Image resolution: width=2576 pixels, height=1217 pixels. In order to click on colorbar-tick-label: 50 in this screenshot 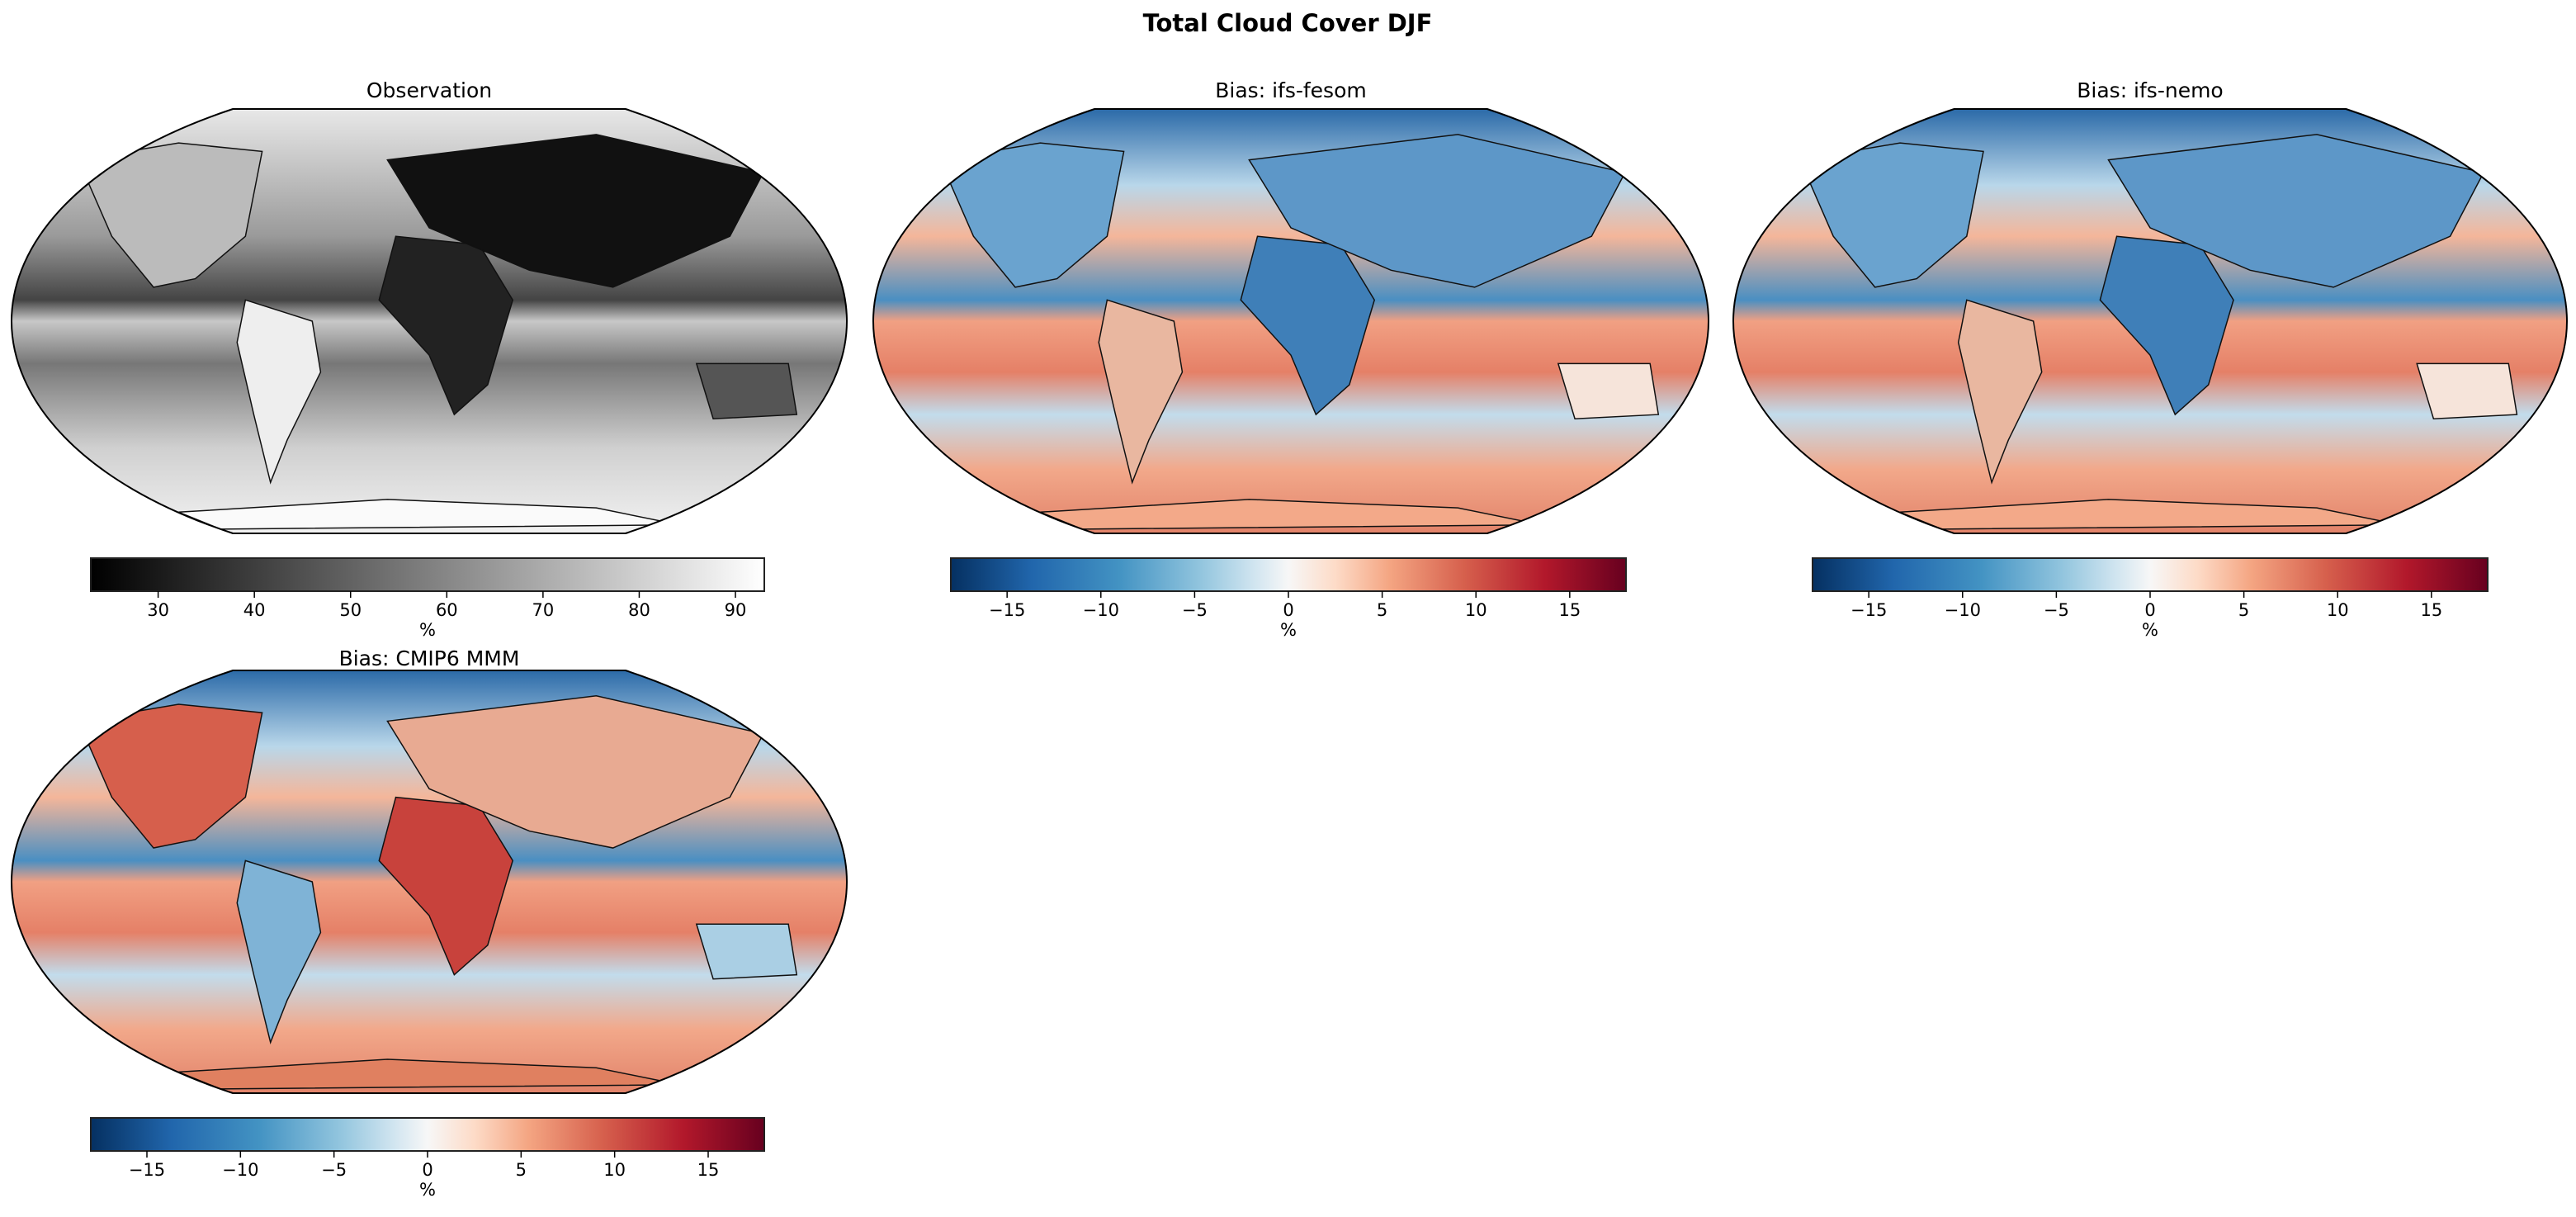, I will do `click(350, 610)`.